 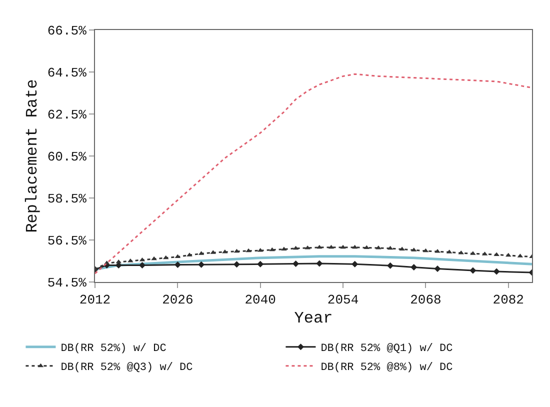 What do you see at coordinates (67, 157) in the screenshot?
I see `y-tick-label: 60.5%` at bounding box center [67, 157].